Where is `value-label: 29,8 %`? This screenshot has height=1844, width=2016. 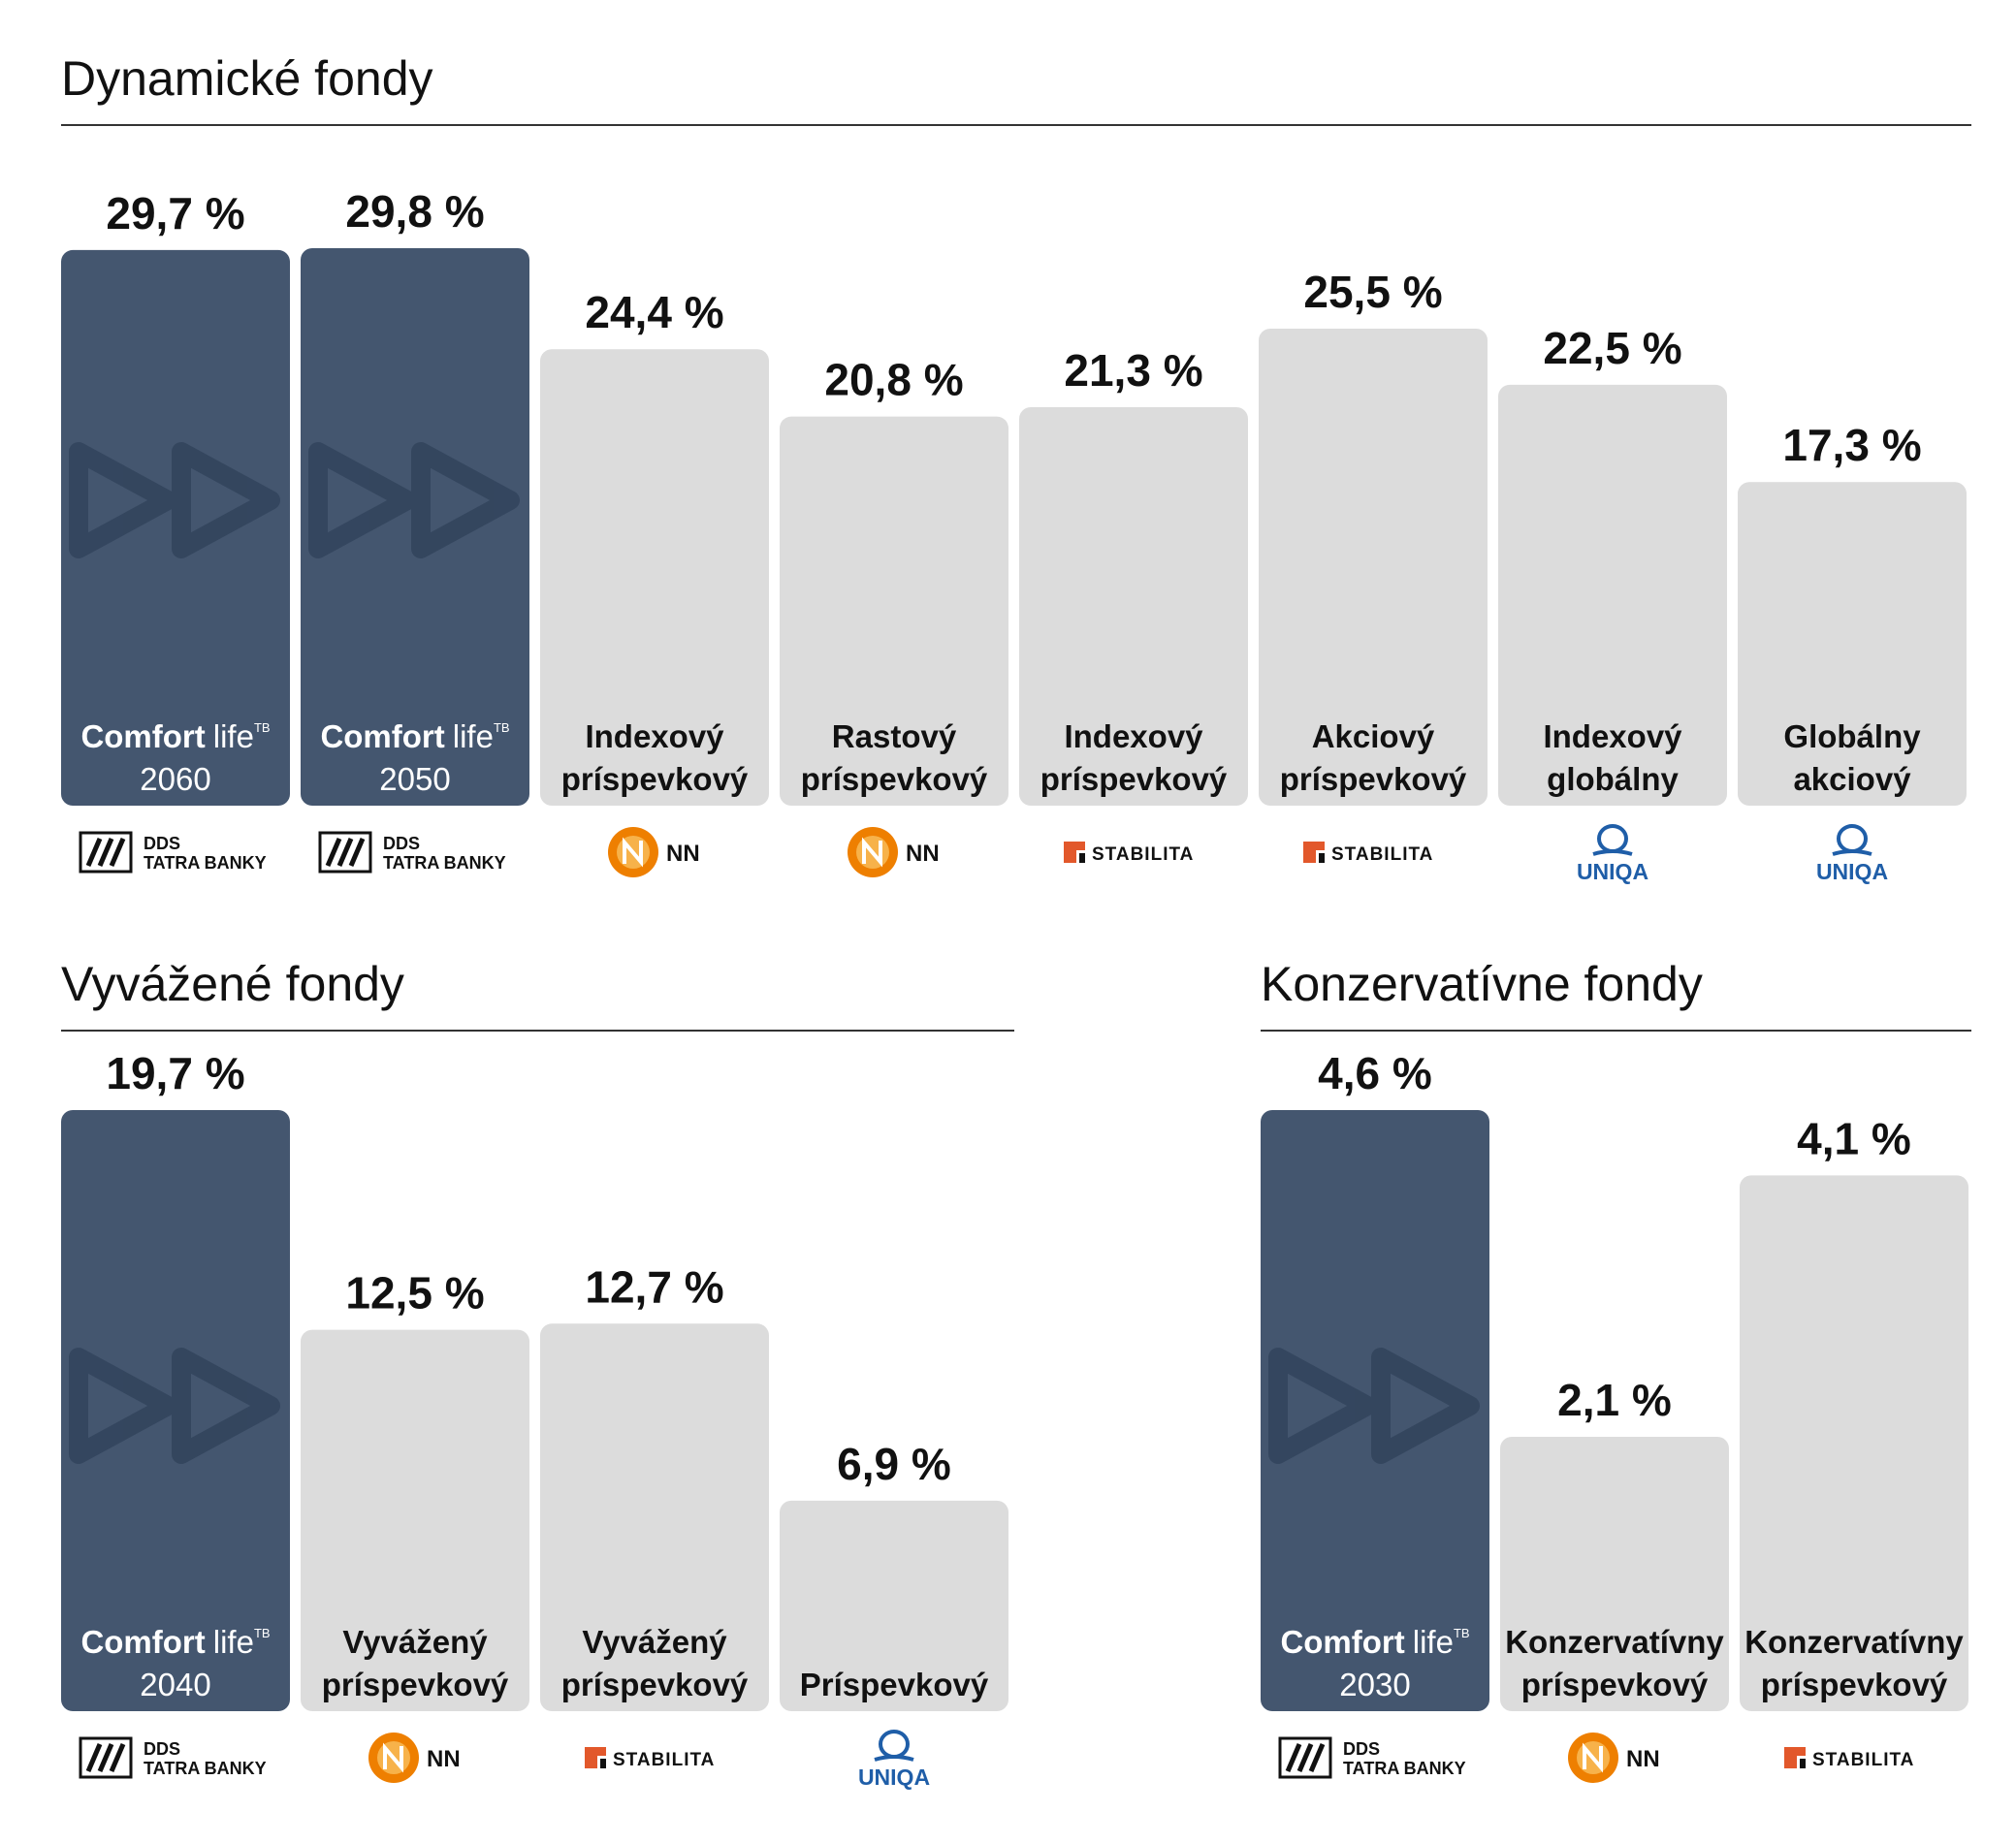 value-label: 29,8 % is located at coordinates (414, 211).